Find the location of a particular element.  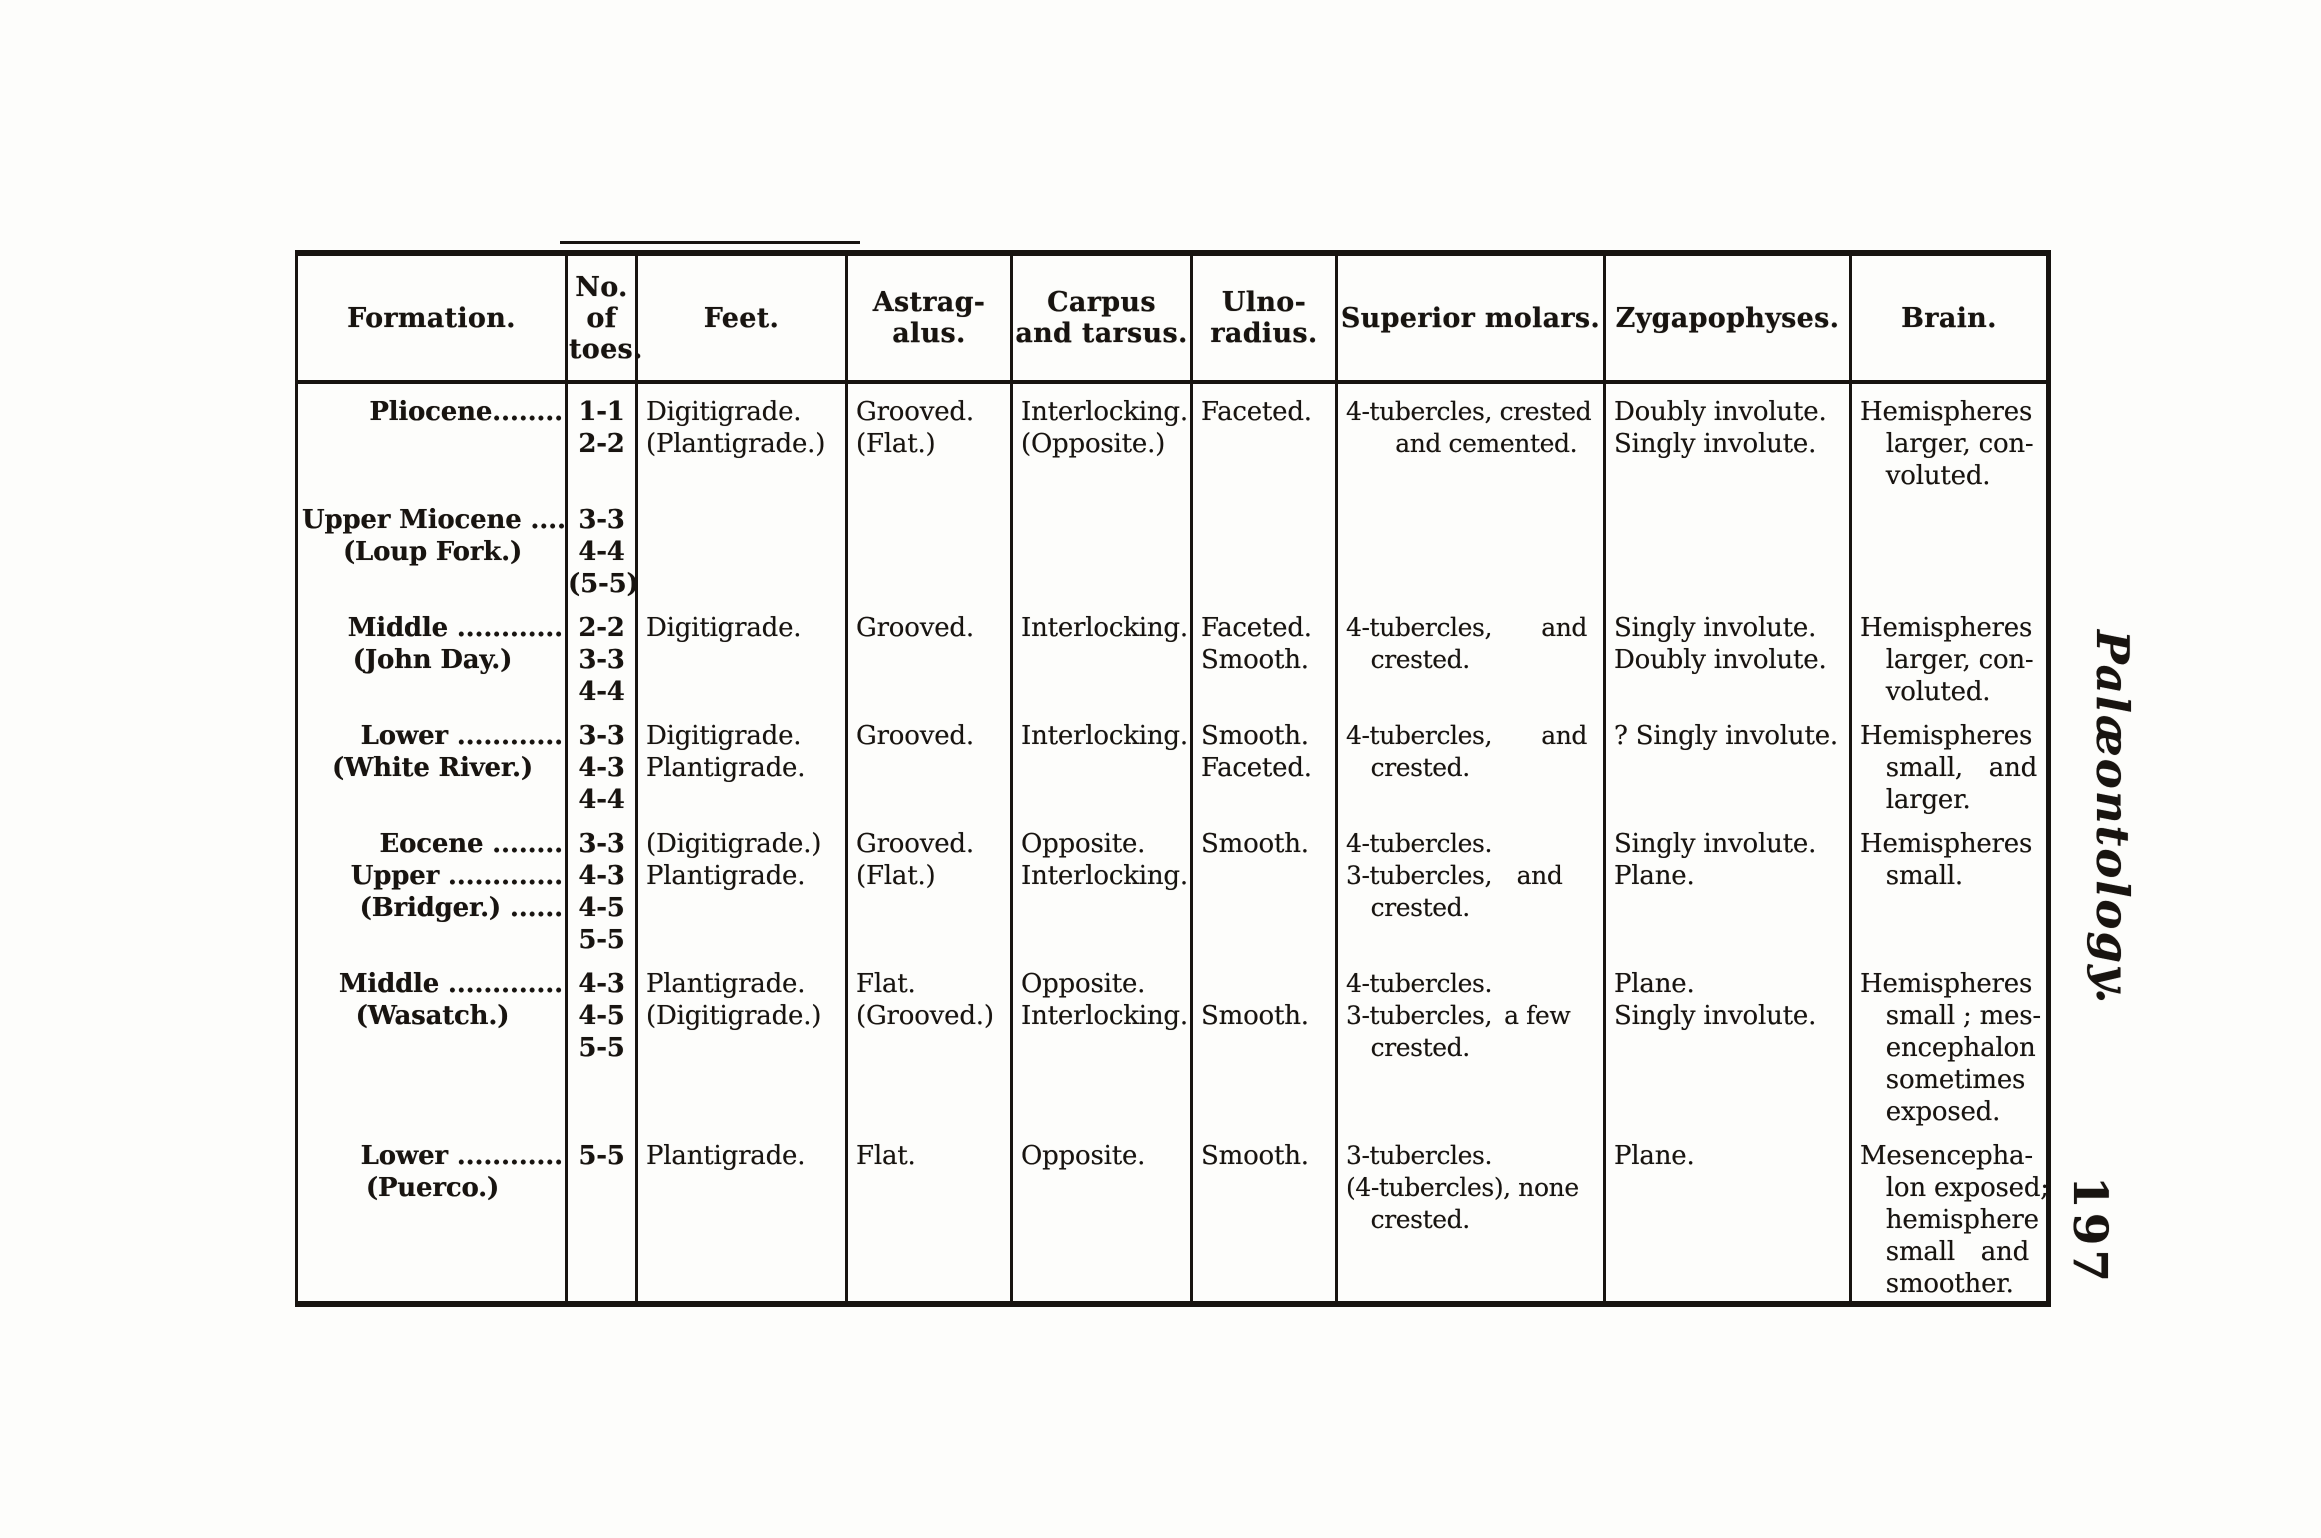

cell-line: 4-5 is located at coordinates (601, 908).